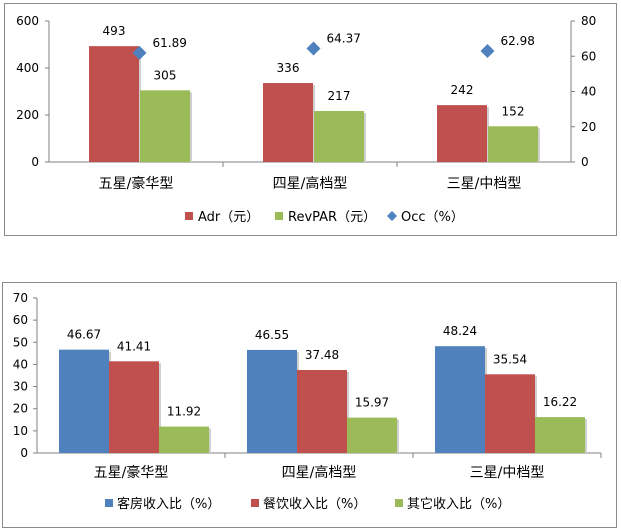 Image resolution: width=621 pixels, height=531 pixels. What do you see at coordinates (20, 320) in the screenshot?
I see `y-left-tick-label: 60` at bounding box center [20, 320].